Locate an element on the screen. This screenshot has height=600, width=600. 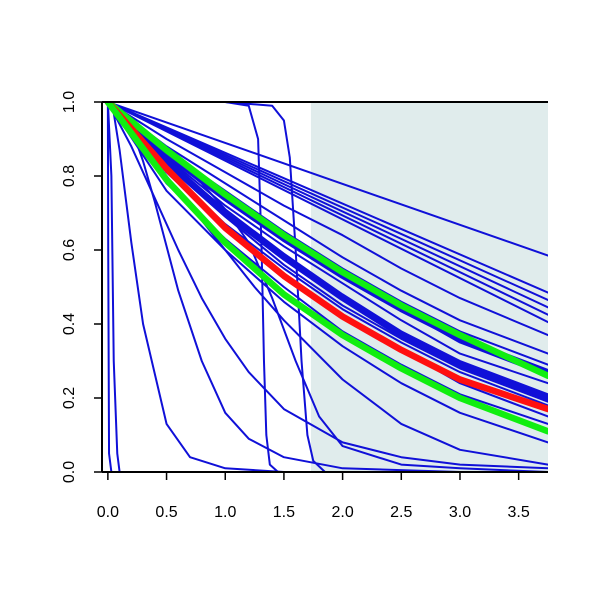
x-tick-label-6: 2.5 is located at coordinates (401, 512).